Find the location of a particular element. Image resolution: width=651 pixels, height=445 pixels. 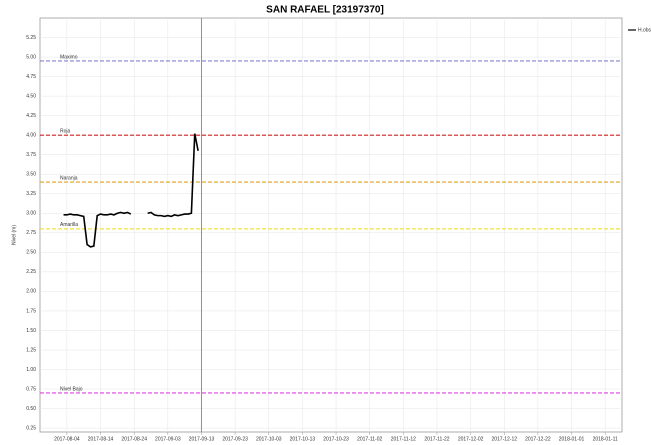

x-tick-label: 2017-08-04 is located at coordinates (67, 439).